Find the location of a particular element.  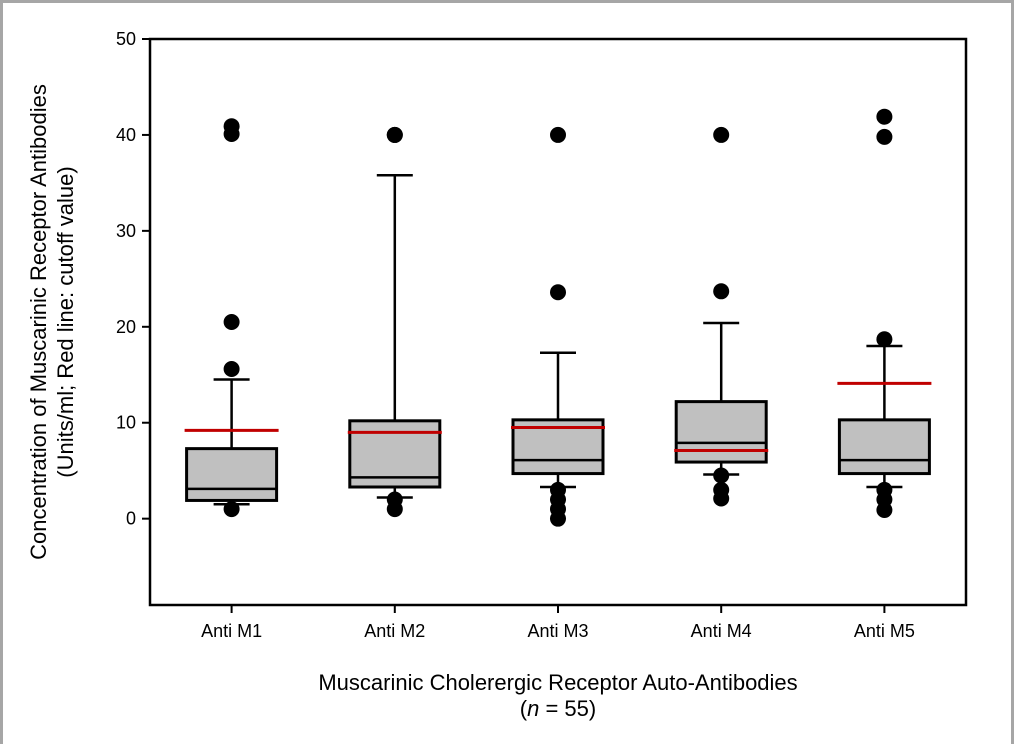

x-axis: Anti M1 Anti M2 Anti M3 Anti M4 Anti M5 is located at coordinates (558, 623).